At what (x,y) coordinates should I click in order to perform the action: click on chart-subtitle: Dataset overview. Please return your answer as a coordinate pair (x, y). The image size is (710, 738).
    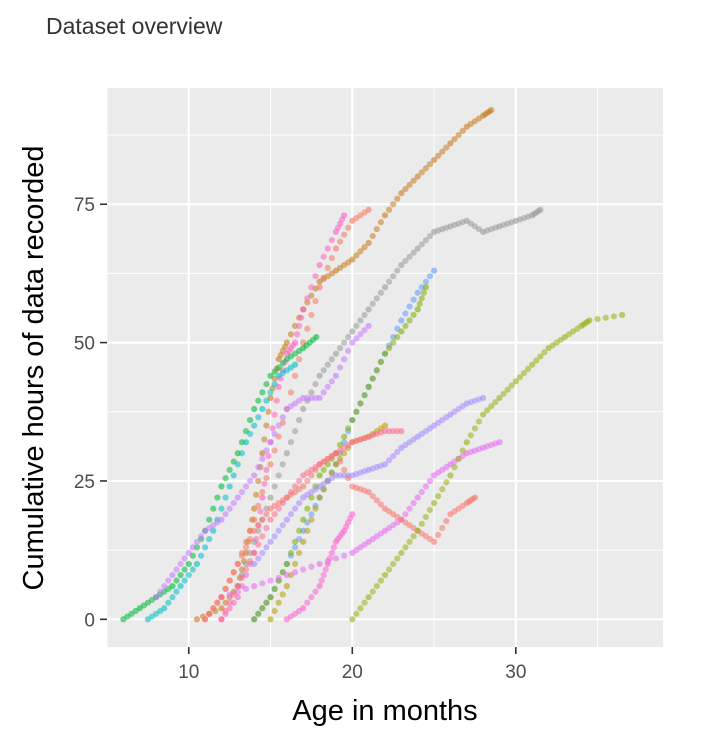
    Looking at the image, I should click on (134, 26).